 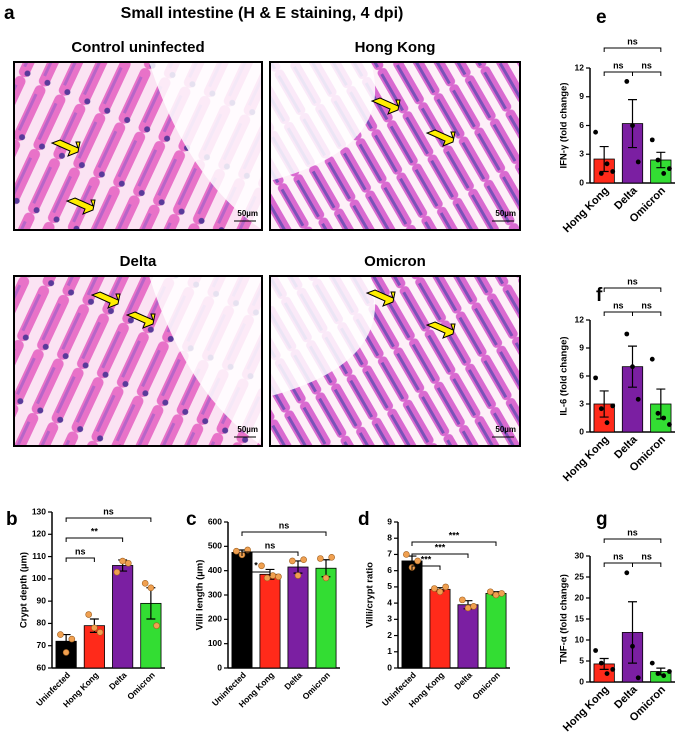 I want to click on y-tick-label: 600, so click(x=215, y=521).